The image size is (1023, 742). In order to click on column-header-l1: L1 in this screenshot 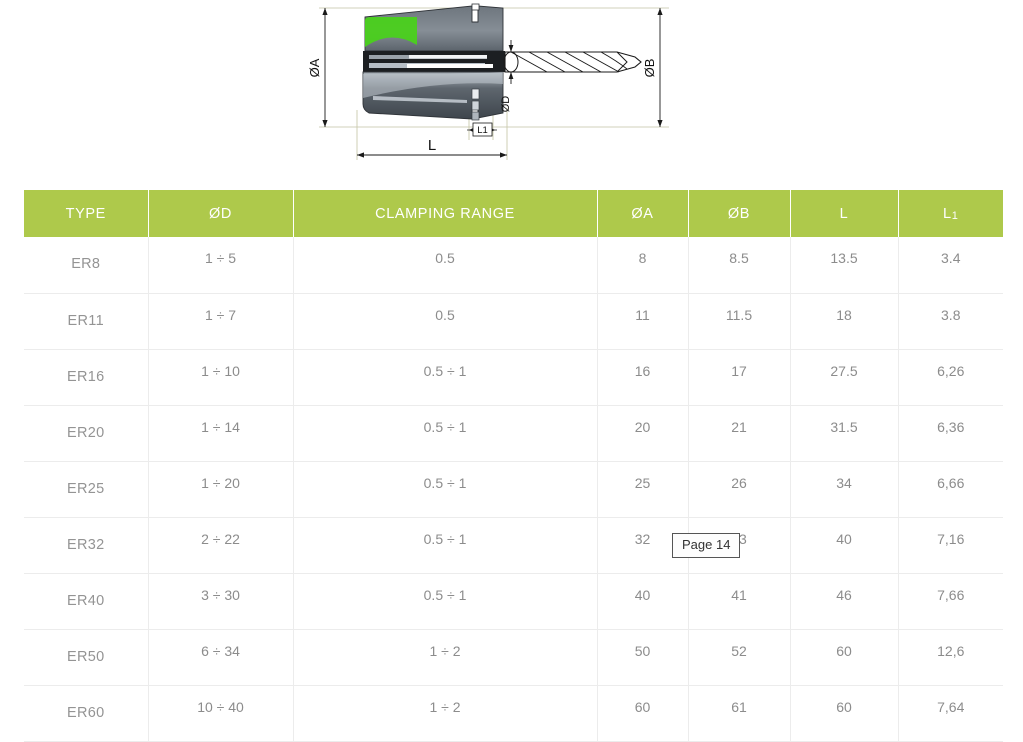, I will do `click(950, 213)`.